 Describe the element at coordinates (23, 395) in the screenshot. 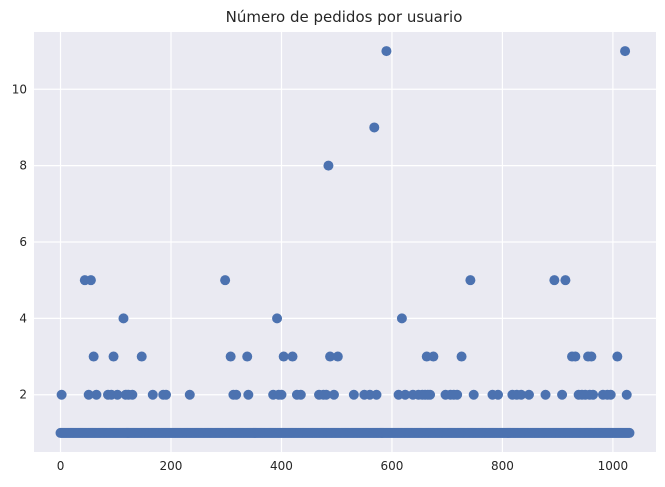

I see `y-tick-label: 2` at that location.